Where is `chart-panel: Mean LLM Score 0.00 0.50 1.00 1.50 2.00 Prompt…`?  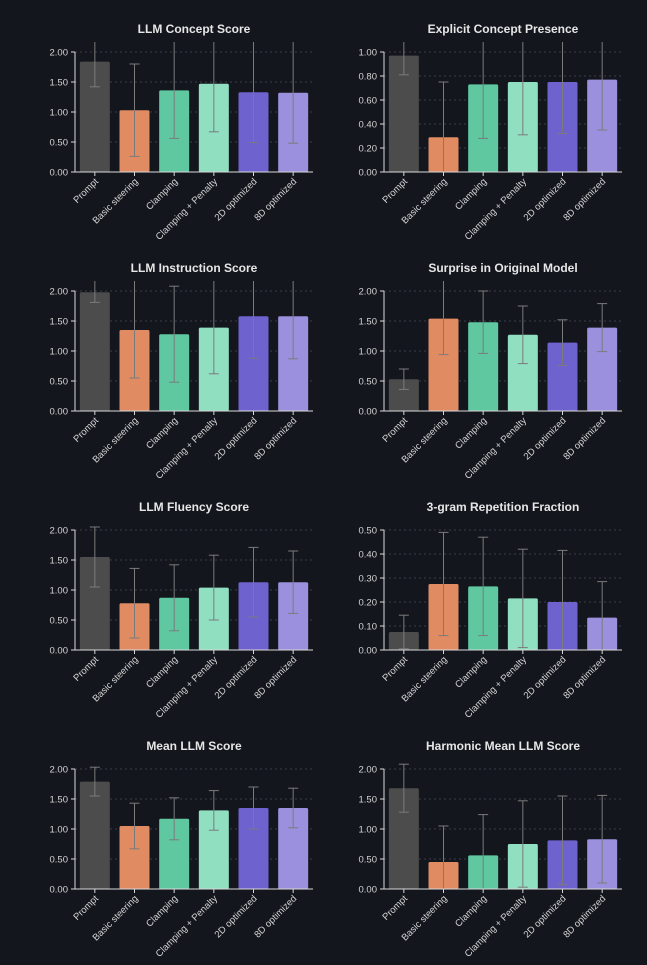
chart-panel: Mean LLM Score 0.00 0.50 1.00 1.50 2.00 Prompt… is located at coordinates (181, 849).